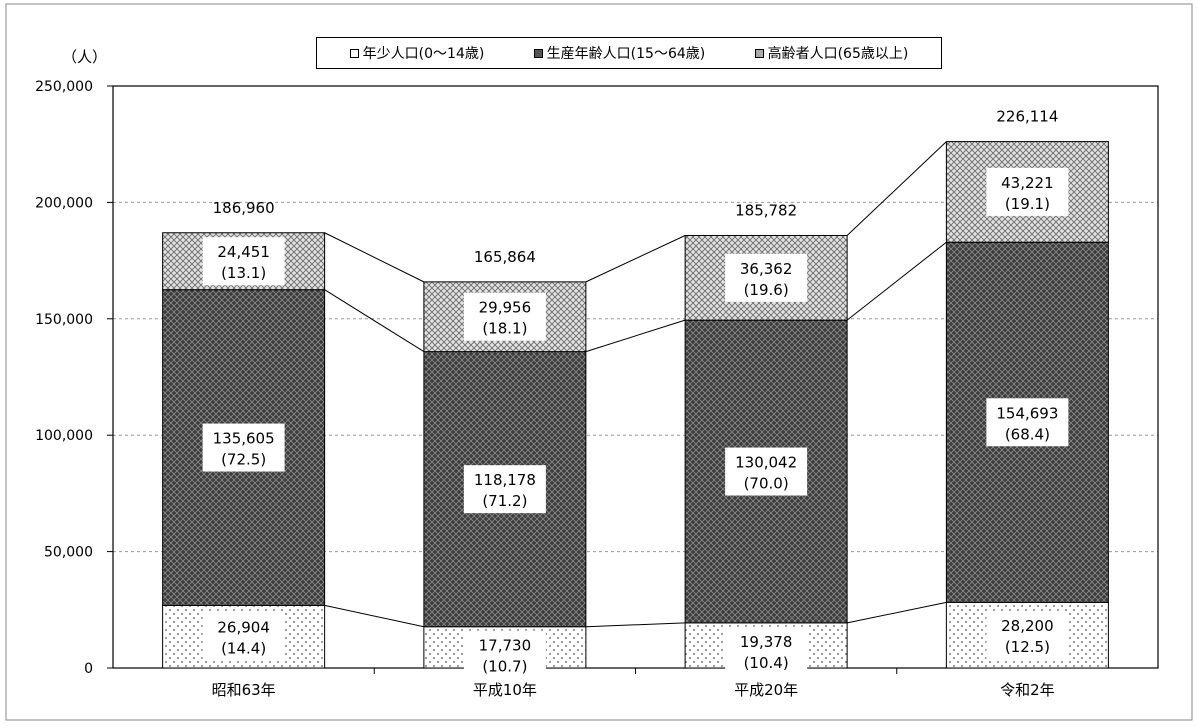 The height and width of the screenshot is (726, 1197). What do you see at coordinates (766, 463) in the screenshot?
I see `data-label-value: 130,042` at bounding box center [766, 463].